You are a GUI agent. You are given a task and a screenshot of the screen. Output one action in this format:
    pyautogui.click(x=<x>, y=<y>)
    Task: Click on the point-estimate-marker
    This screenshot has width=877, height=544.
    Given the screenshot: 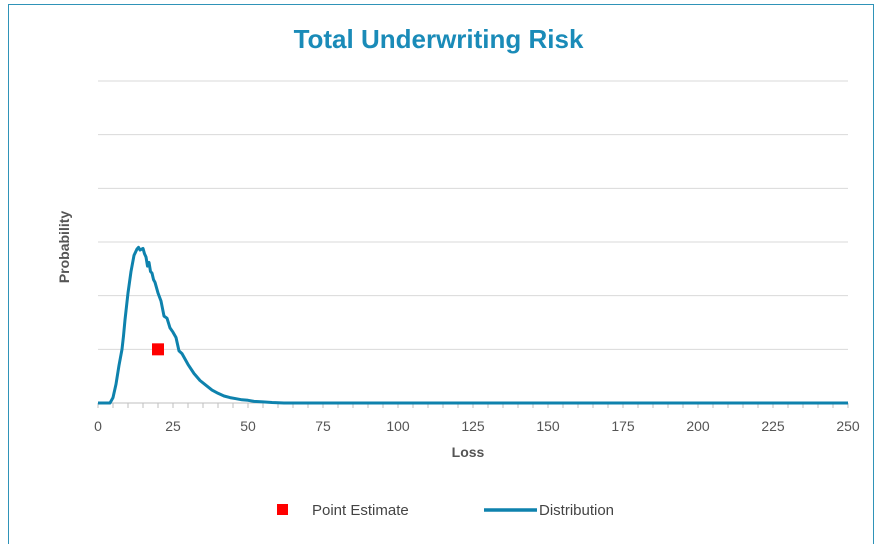 What is the action you would take?
    pyautogui.click(x=158, y=349)
    